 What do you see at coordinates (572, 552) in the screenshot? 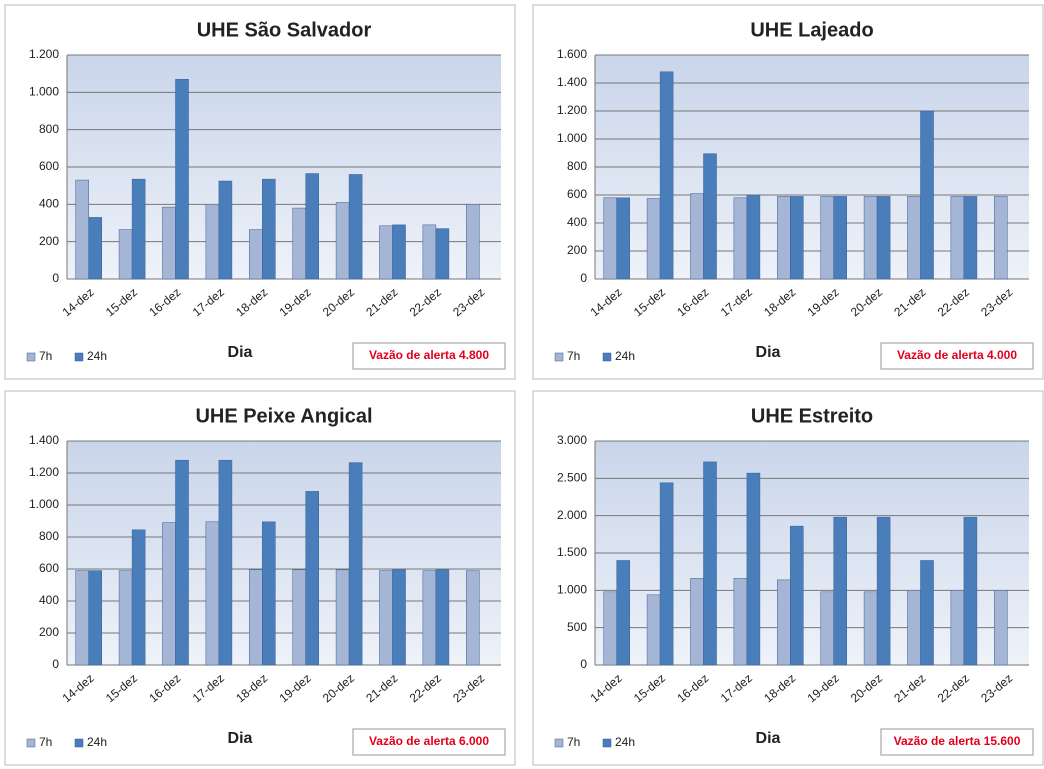
I see `y-tick-label: 1.500` at bounding box center [572, 552].